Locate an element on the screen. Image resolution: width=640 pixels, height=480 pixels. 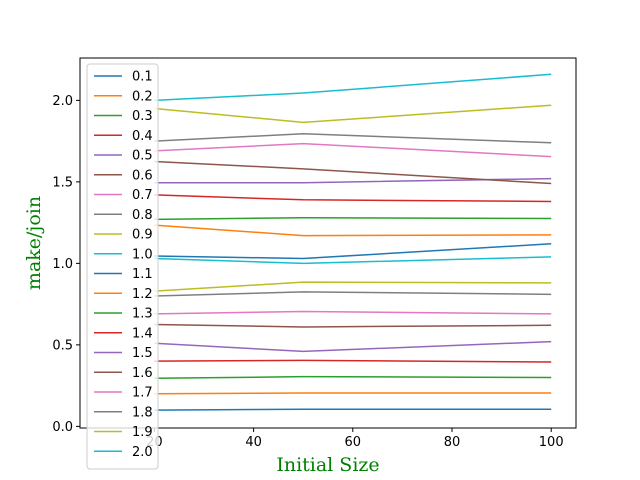
legend-entry-label: 0.9 is located at coordinates (142, 235).